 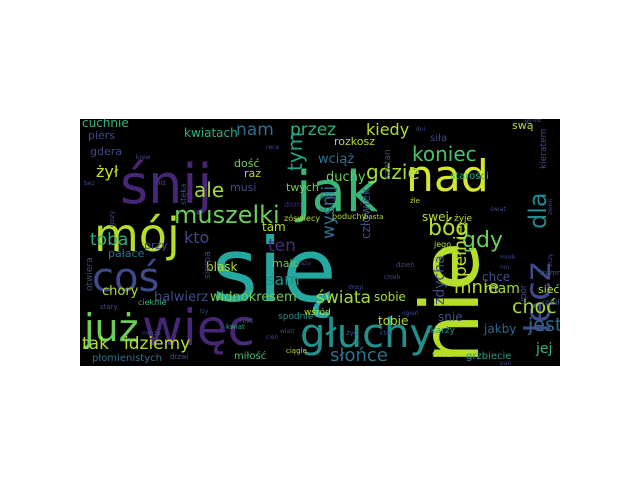 I want to click on word-cloud-word: upór, so click(x=523, y=294).